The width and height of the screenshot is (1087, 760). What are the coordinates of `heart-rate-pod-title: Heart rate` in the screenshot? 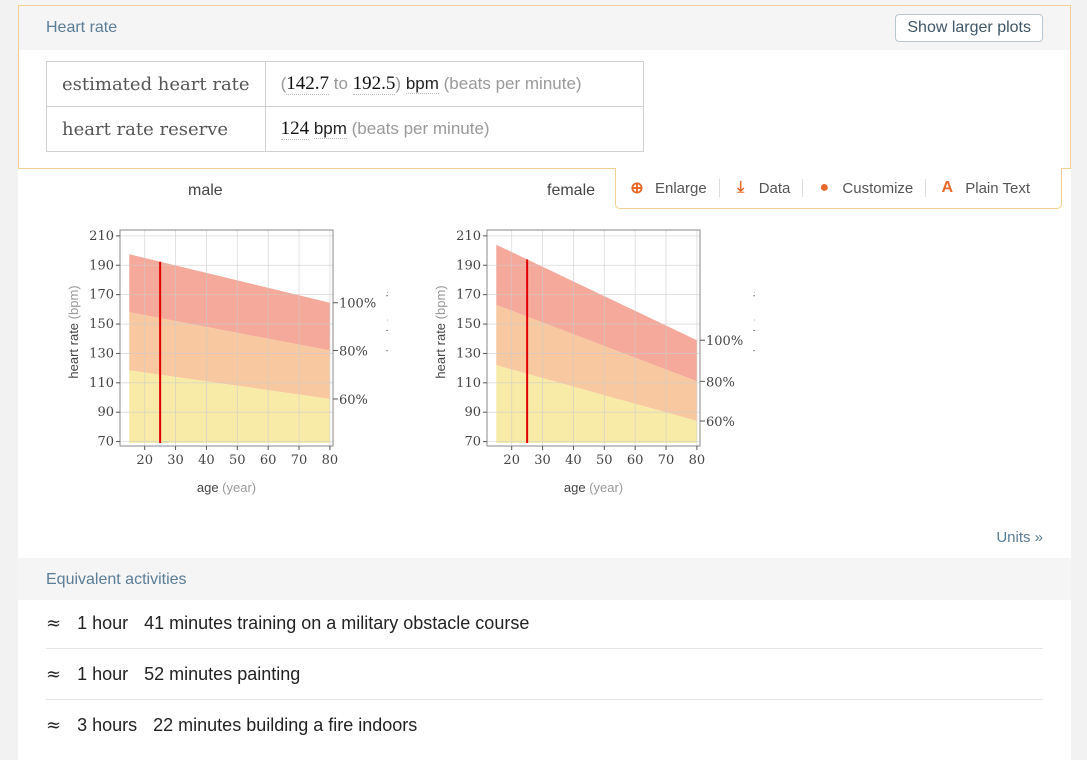 It's located at (82, 27).